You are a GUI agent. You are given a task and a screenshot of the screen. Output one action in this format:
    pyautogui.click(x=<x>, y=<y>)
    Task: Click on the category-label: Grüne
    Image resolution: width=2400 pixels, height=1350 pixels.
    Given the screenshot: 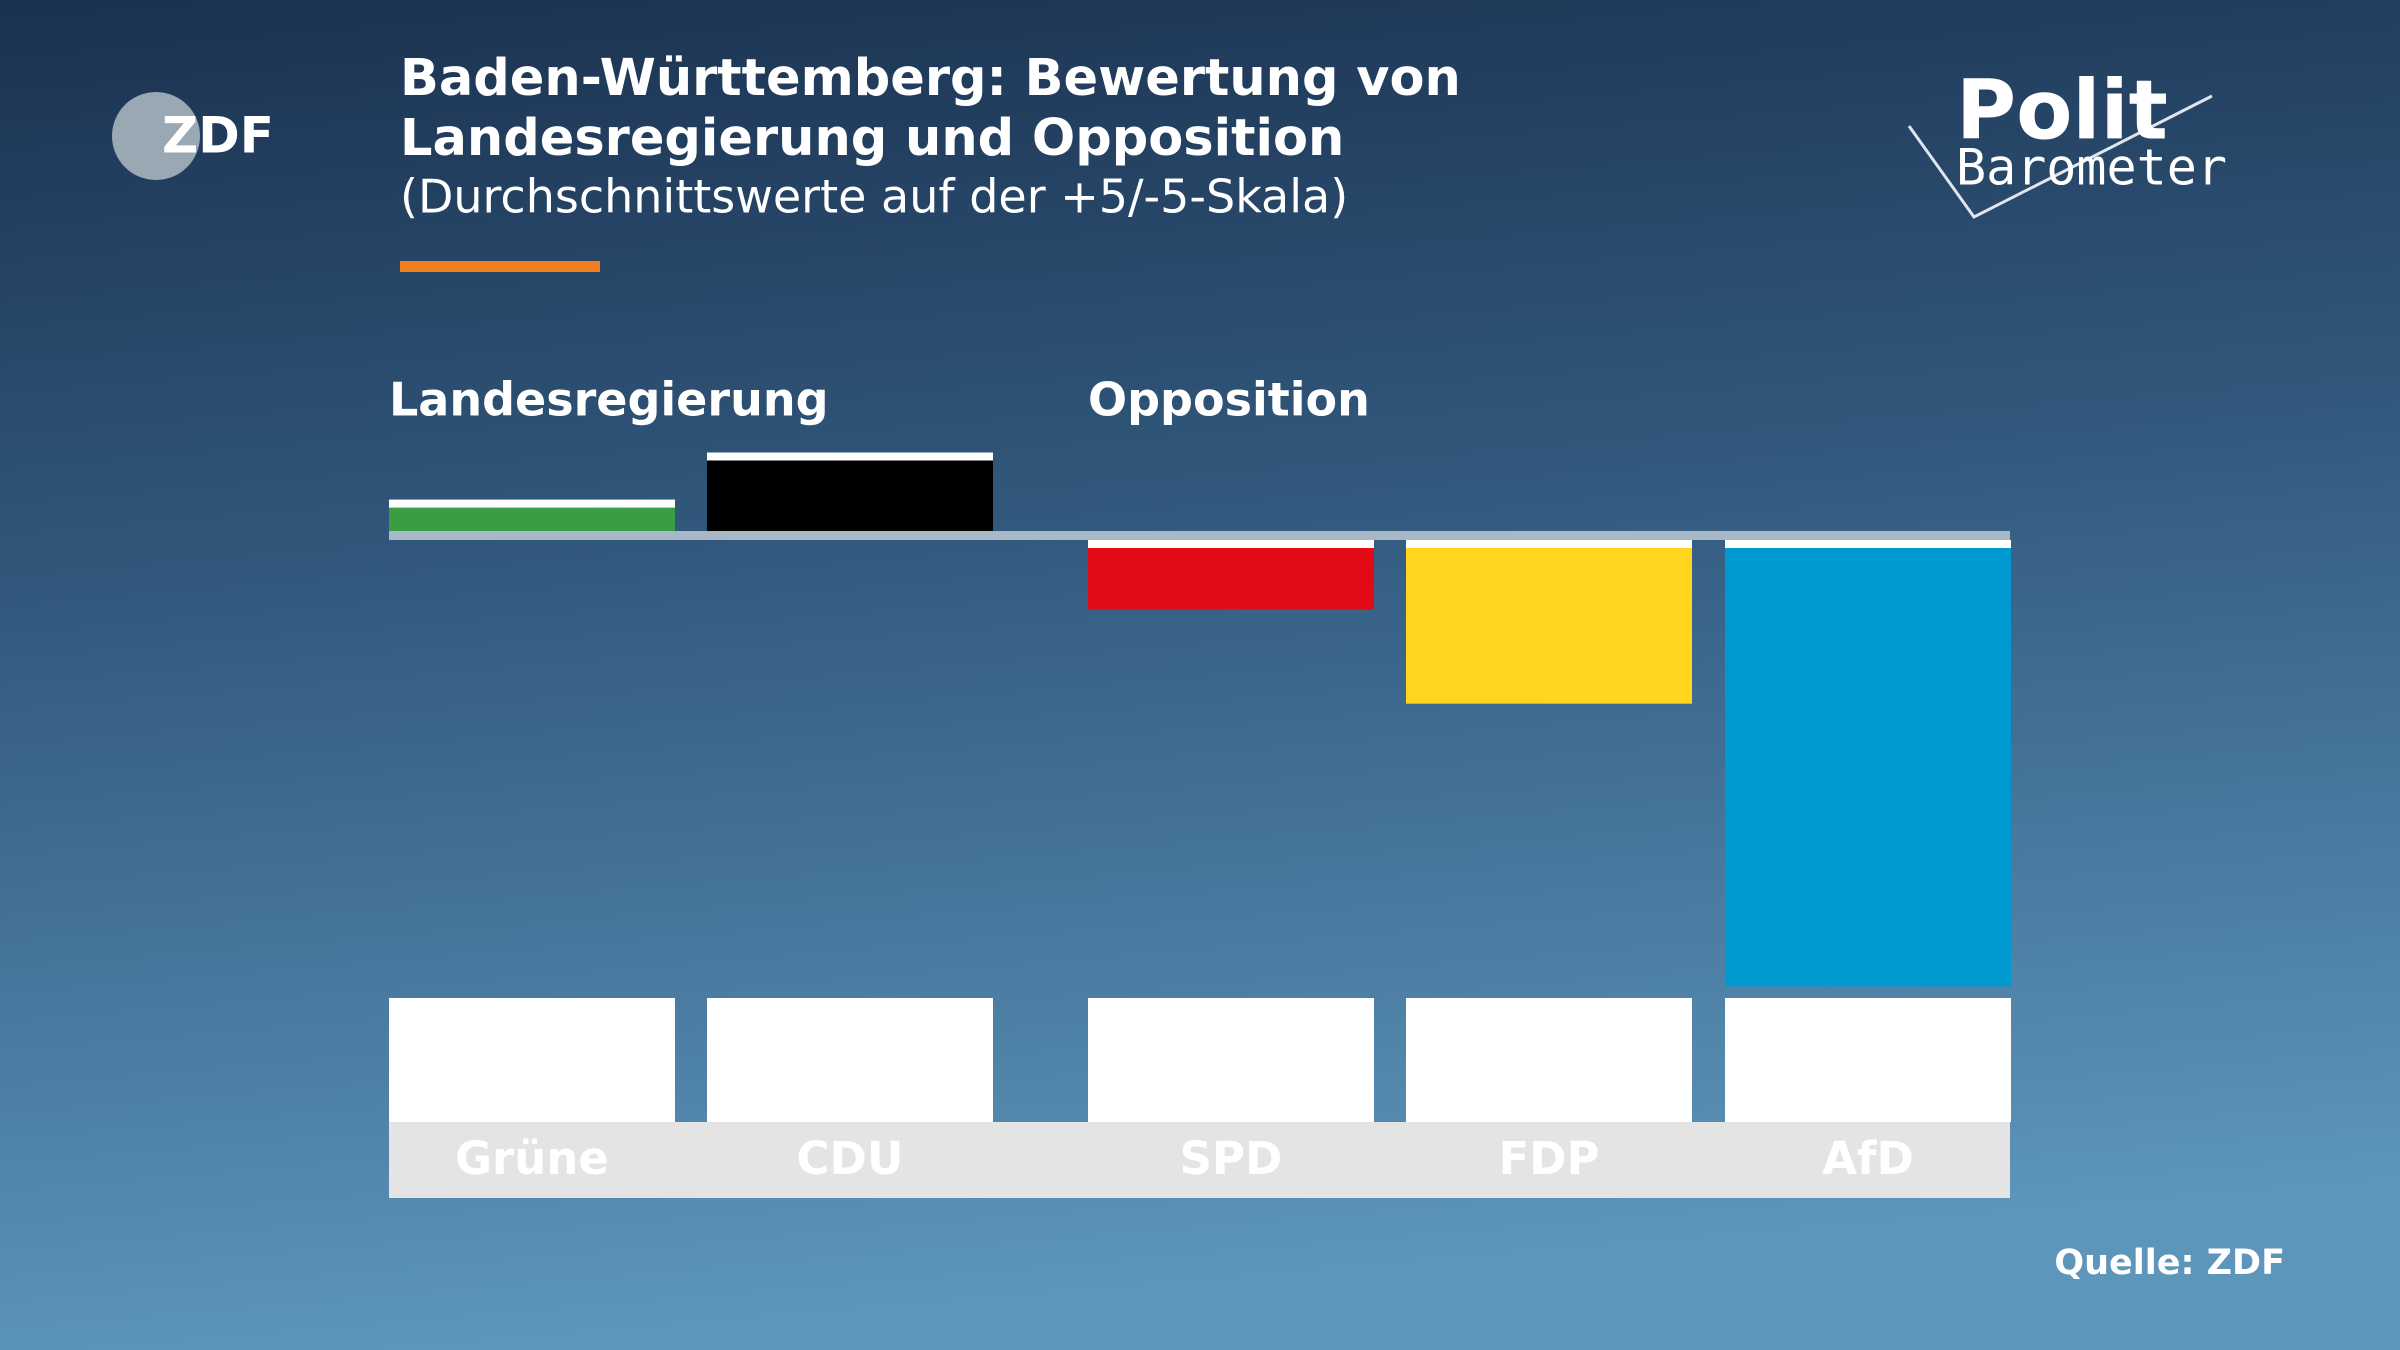 What is the action you would take?
    pyautogui.click(x=532, y=1158)
    